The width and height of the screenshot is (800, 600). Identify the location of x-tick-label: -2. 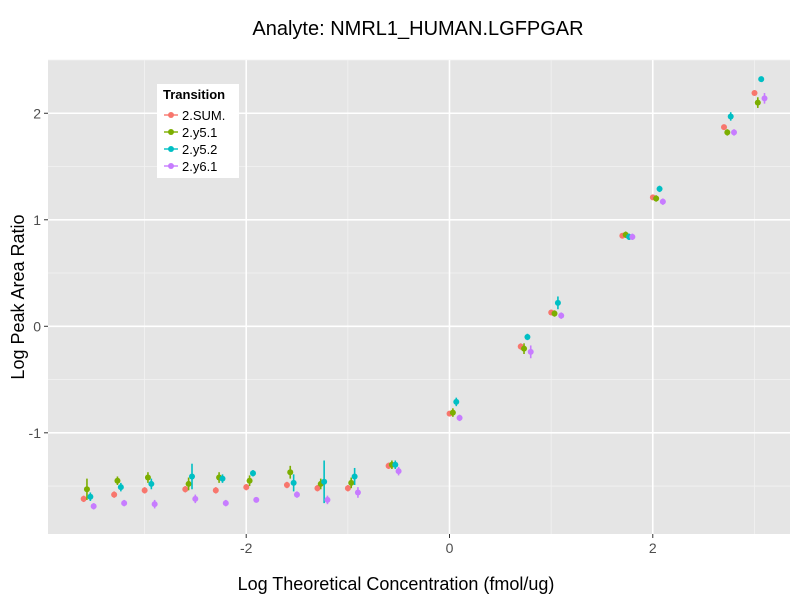
(246, 548).